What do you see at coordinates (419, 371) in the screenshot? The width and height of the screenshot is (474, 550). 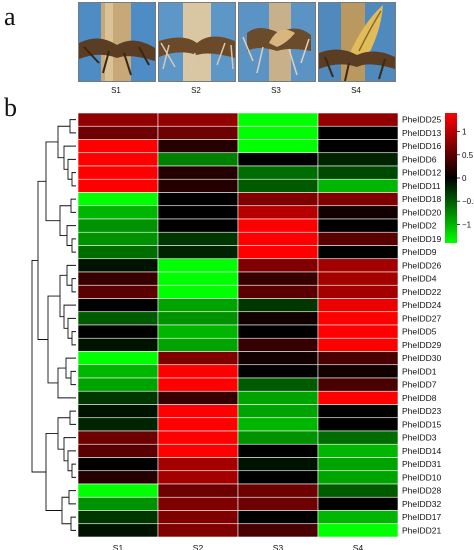 I see `row-label: PheIDD1` at bounding box center [419, 371].